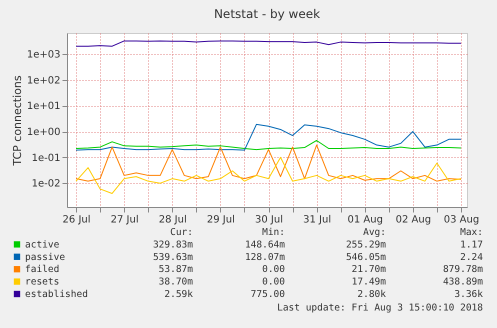 The image size is (497, 328). What do you see at coordinates (43, 55) in the screenshot?
I see `y-tick-label: 1e+03` at bounding box center [43, 55].